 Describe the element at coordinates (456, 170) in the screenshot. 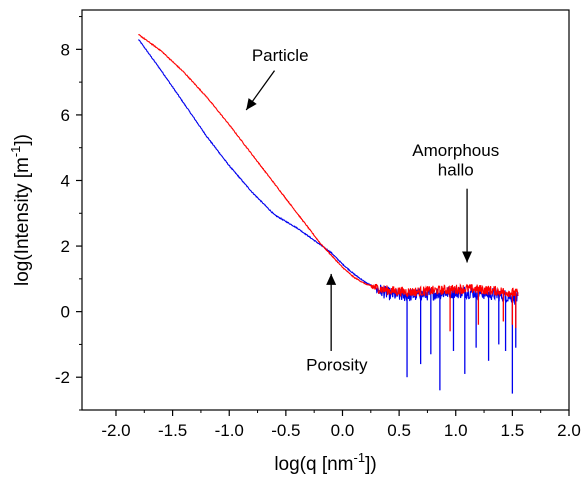

I see `annotation-label: hallo` at that location.